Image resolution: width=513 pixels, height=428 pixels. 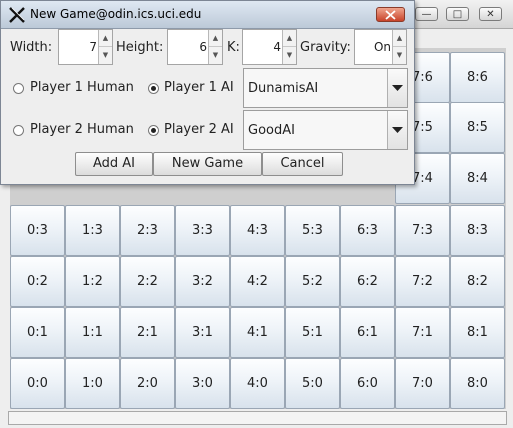 I want to click on k-spinner: 4 ▲ ▼, so click(x=269, y=47).